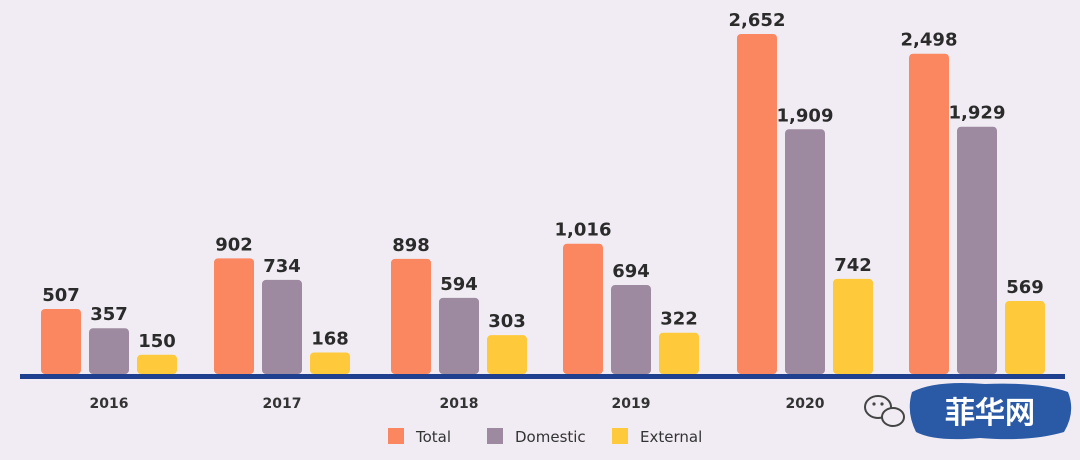 Image resolution: width=1080 pixels, height=460 pixels. I want to click on legend-label-domestic: Domestic, so click(550, 437).